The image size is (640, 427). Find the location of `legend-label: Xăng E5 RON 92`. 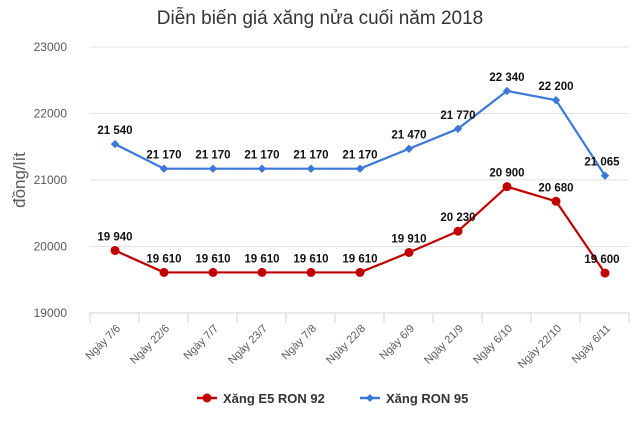

legend-label: Xăng E5 RON 92 is located at coordinates (274, 398).